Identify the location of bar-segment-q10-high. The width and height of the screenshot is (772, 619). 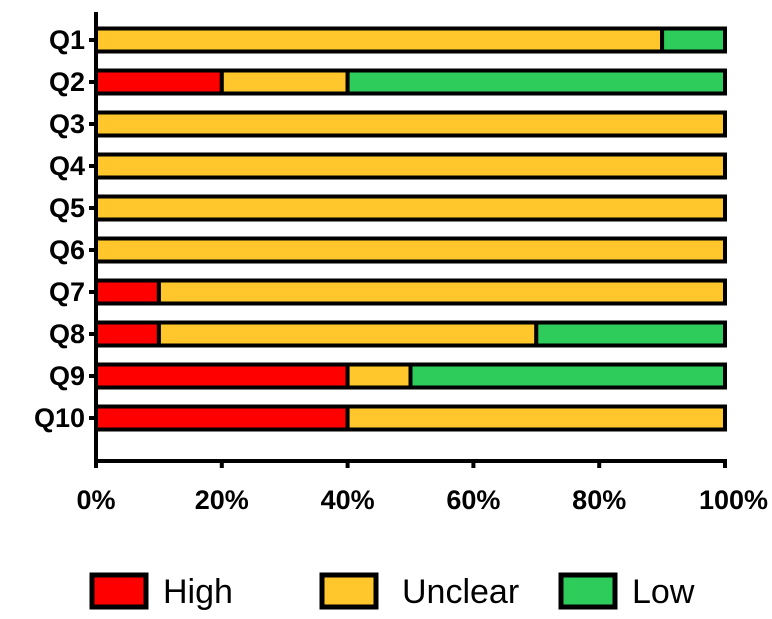
(222, 418).